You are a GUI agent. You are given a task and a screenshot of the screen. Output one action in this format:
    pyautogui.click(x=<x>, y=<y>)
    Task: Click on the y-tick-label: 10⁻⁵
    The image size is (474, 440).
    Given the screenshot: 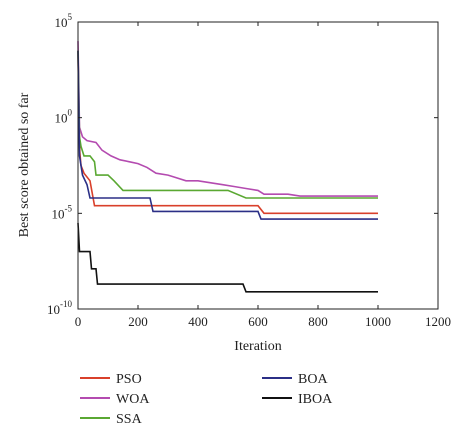 What is the action you would take?
    pyautogui.click(x=62, y=212)
    